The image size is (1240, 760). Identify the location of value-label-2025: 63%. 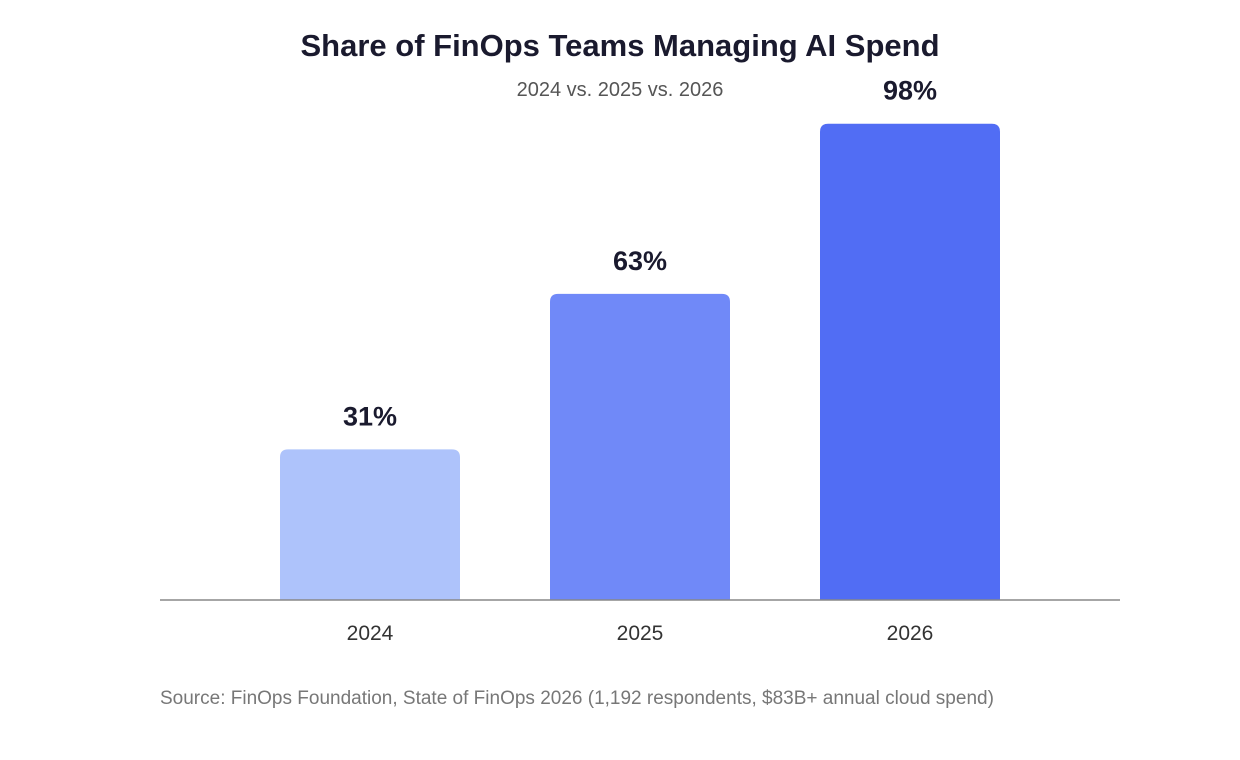
(640, 261).